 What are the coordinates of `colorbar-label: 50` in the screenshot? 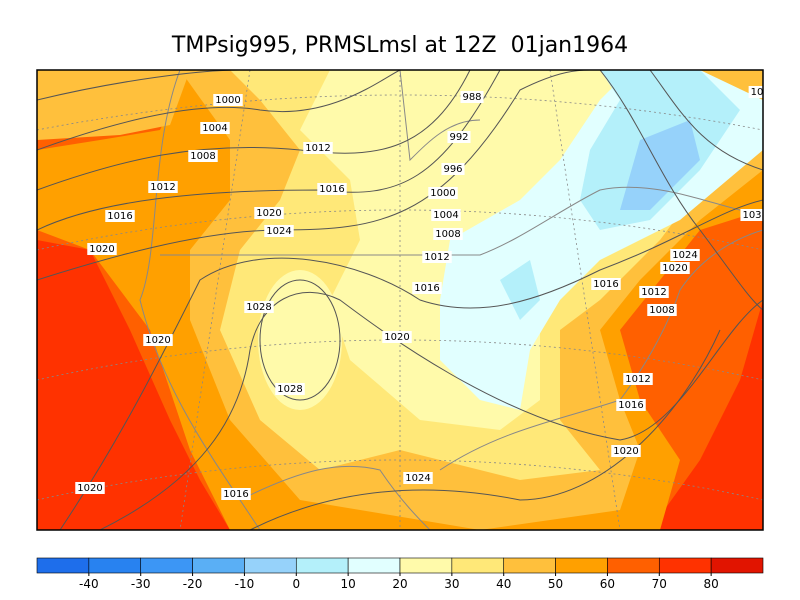 It's located at (555, 584).